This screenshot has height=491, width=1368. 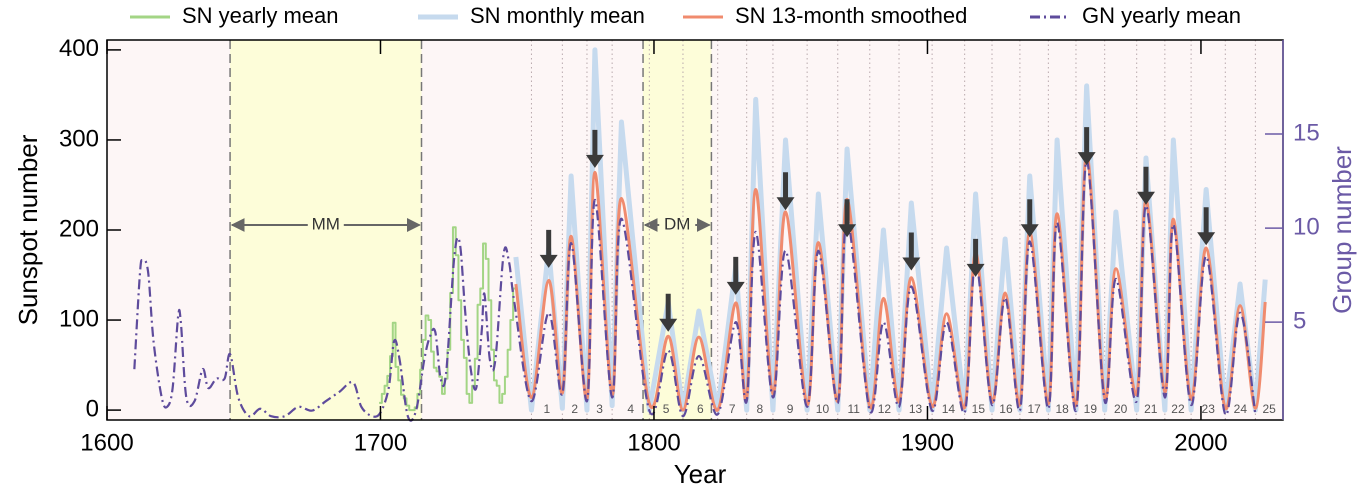 I want to click on cycle-label: 21, so click(x=1151, y=409).